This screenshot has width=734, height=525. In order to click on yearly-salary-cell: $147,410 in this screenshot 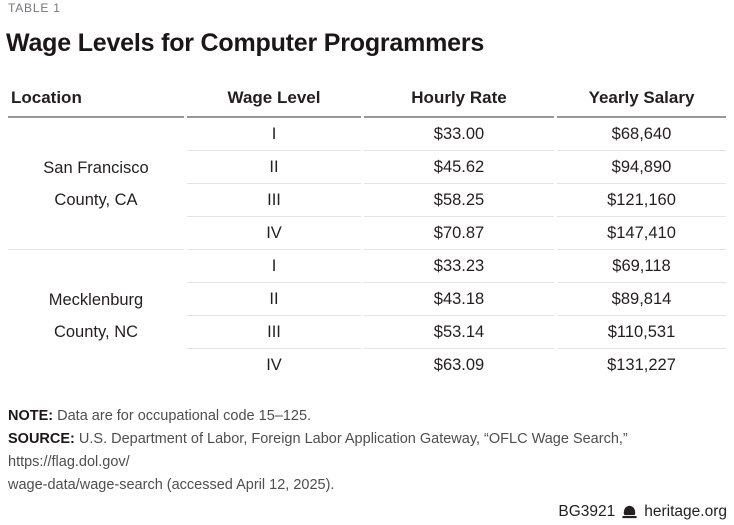, I will do `click(641, 232)`.